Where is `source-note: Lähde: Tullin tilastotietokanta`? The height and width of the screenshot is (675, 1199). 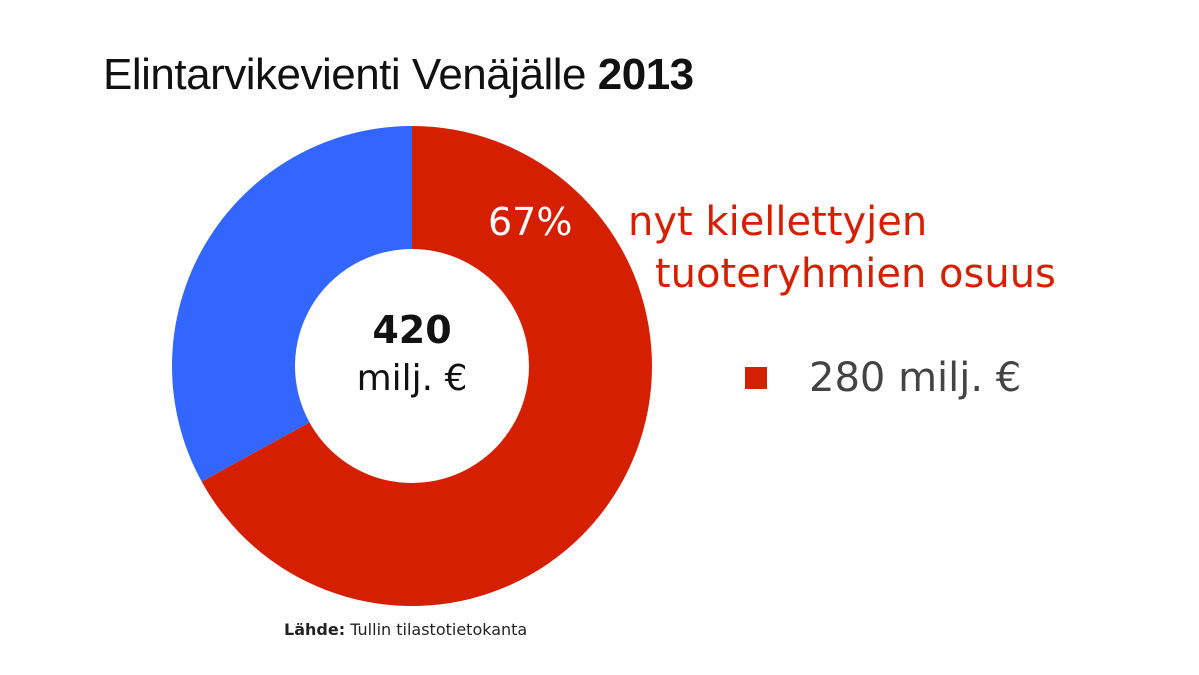
source-note: Lähde: Tullin tilastotietokanta is located at coordinates (405, 629).